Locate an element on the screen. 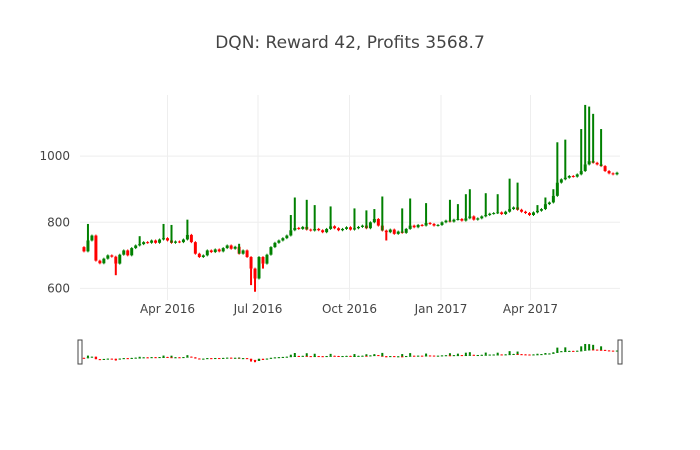 This screenshot has height=450, width=700. range-slider-background is located at coordinates (350, 353).